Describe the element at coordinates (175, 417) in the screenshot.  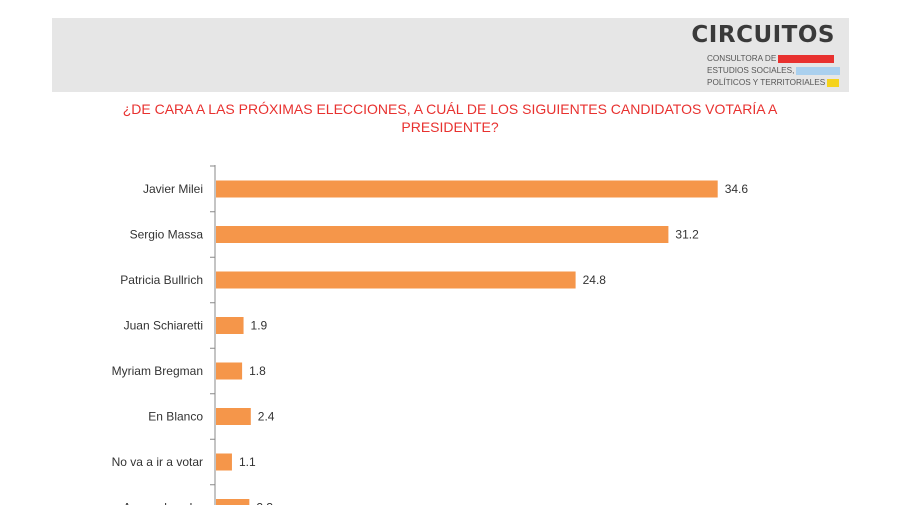
I see `category-label: En Blanco` at that location.